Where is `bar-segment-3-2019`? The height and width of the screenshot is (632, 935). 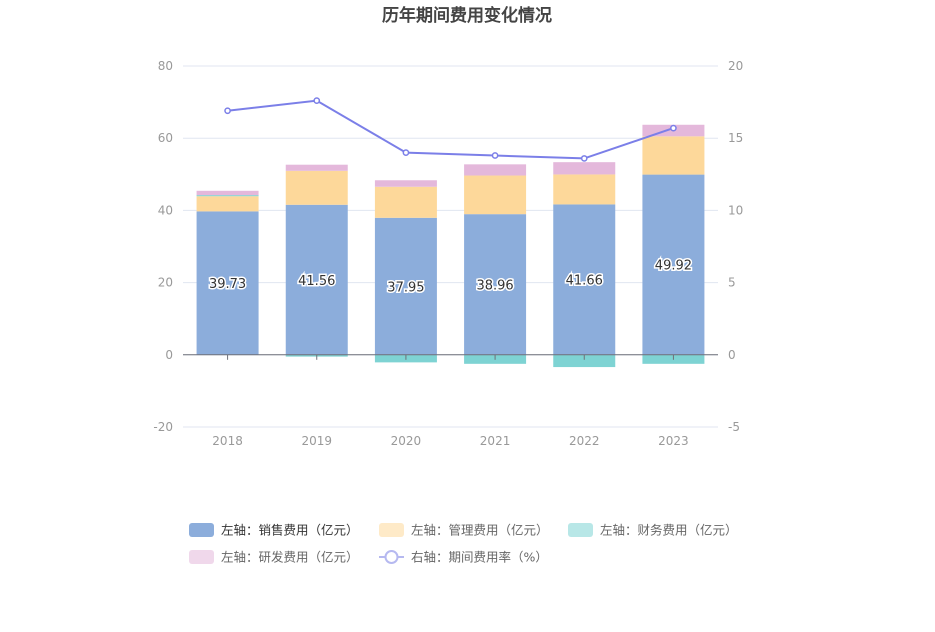 bar-segment-3-2019 is located at coordinates (316, 167).